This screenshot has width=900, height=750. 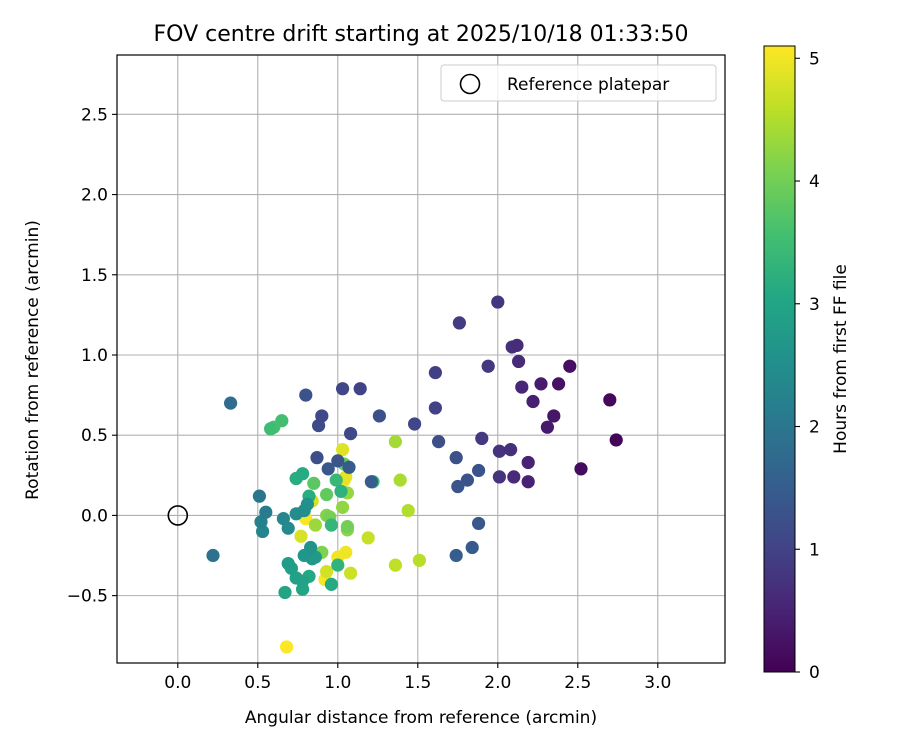 What do you see at coordinates (421, 718) in the screenshot?
I see `x-axis-label: Angular distance from reference (arcmin)` at bounding box center [421, 718].